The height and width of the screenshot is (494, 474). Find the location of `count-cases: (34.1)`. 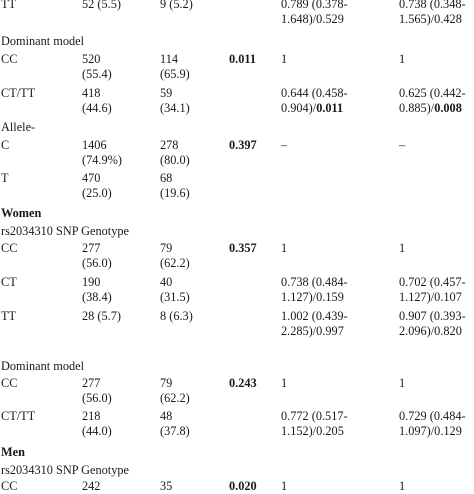

count-cases: (34.1) is located at coordinates (175, 108).